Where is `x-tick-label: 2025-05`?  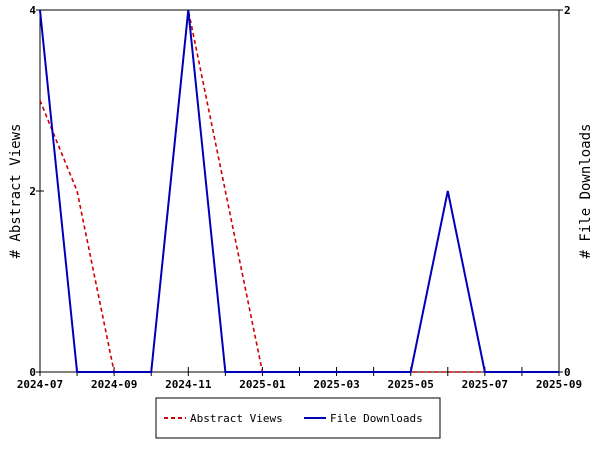 x-tick-label: 2025-05 is located at coordinates (411, 384).